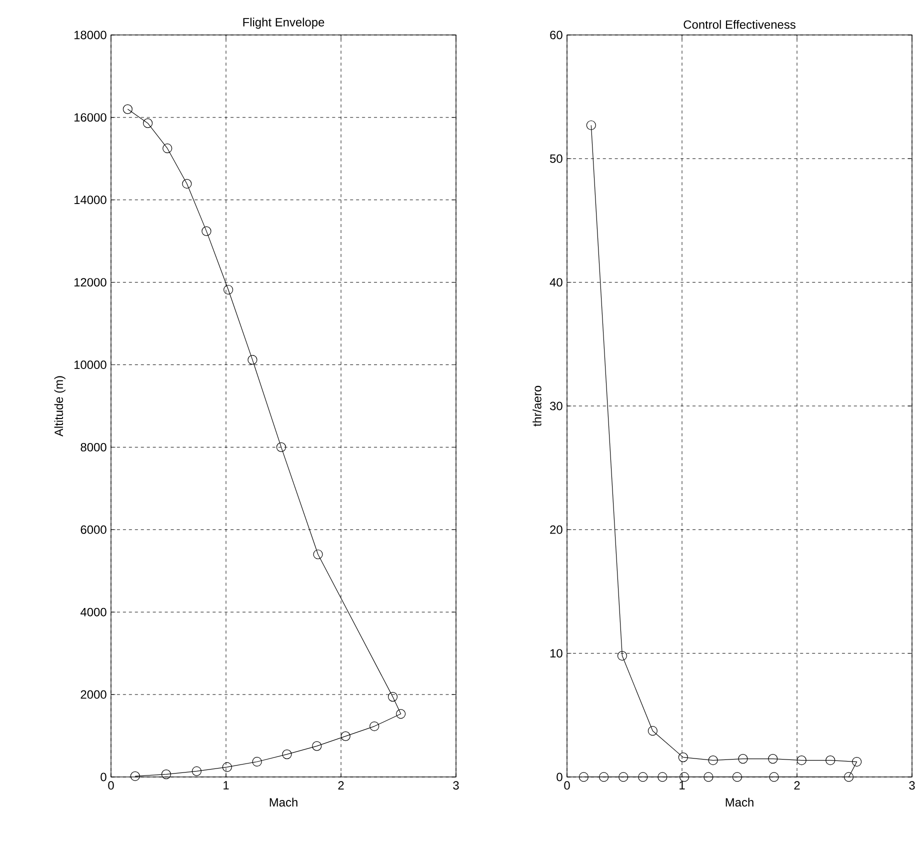 The width and height of the screenshot is (921, 841). What do you see at coordinates (556, 282) in the screenshot?
I see `y-tick-label: 40` at bounding box center [556, 282].